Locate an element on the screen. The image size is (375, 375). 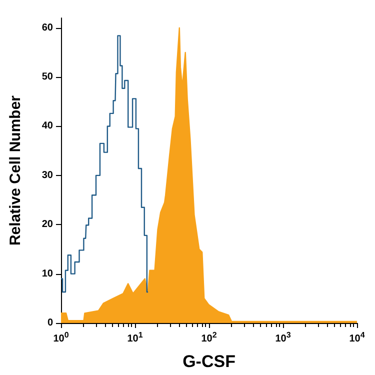
y-tick-label: 10 is located at coordinates (48, 274).